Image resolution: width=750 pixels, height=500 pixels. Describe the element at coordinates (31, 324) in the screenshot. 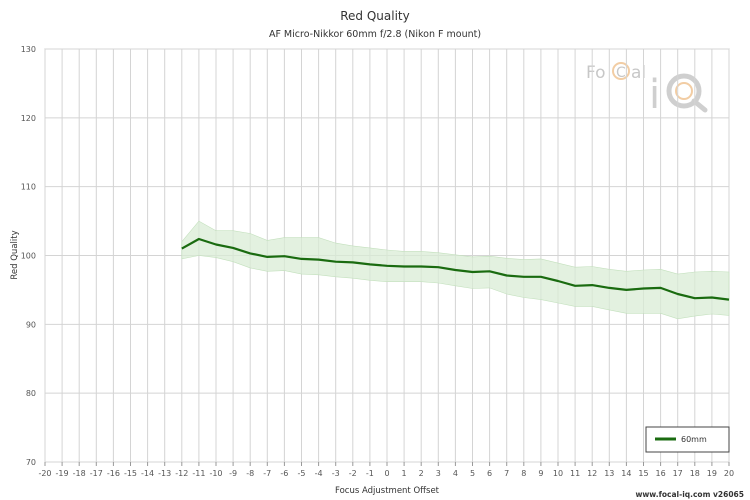

I see `y-tick-label: 90` at that location.